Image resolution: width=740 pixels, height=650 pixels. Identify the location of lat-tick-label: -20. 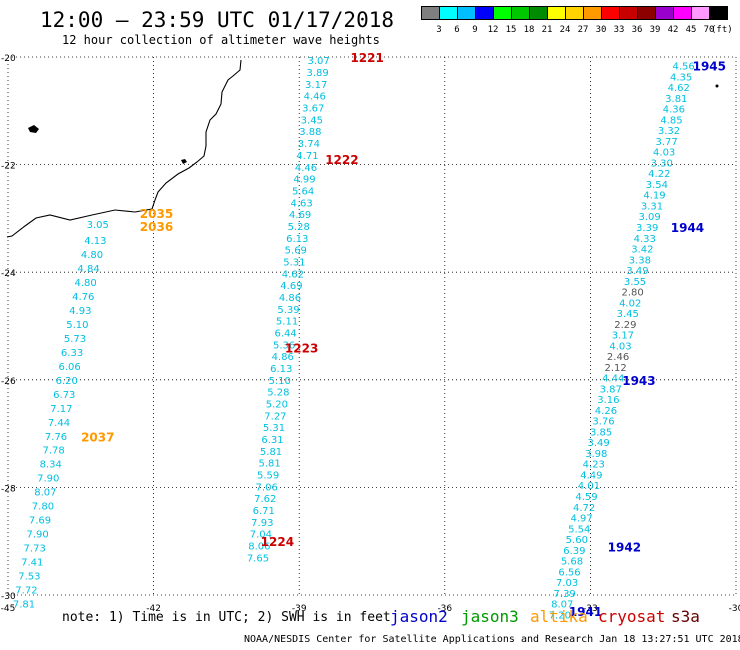
(8, 59).